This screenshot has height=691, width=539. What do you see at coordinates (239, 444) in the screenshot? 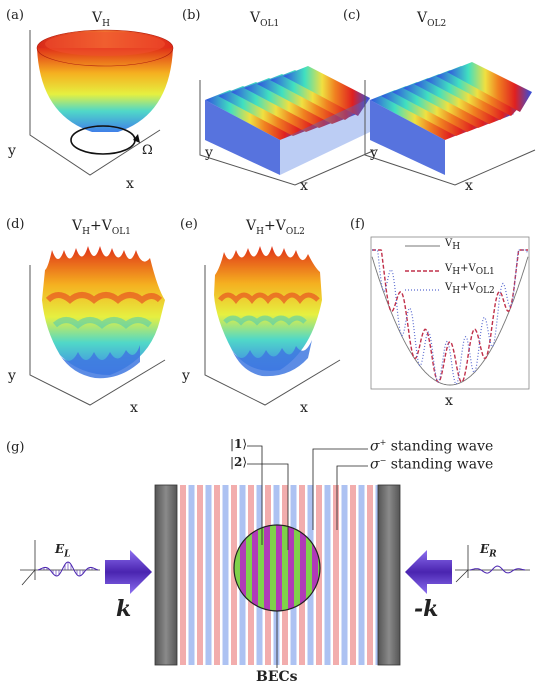
I see `ket-1: |1⟩` at bounding box center [239, 444].